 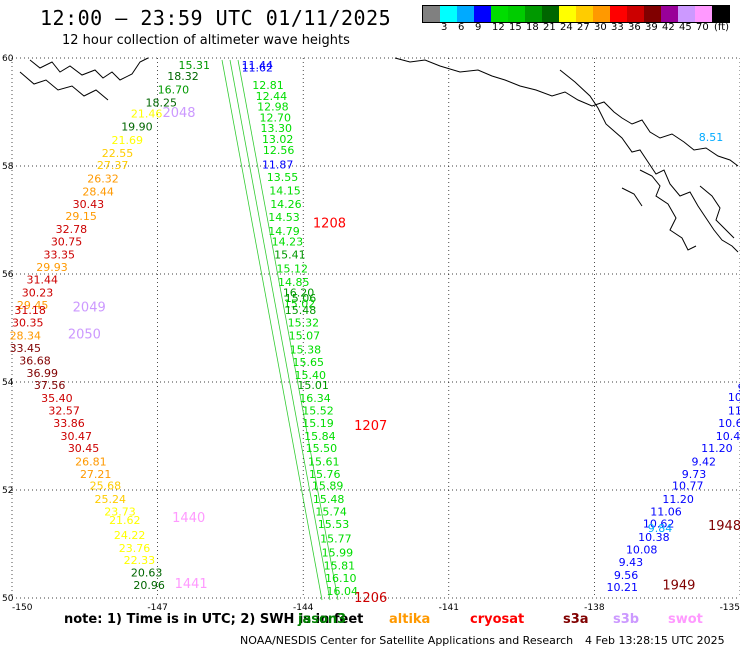 I want to click on color-scale-label: 33, so click(x=617, y=27).